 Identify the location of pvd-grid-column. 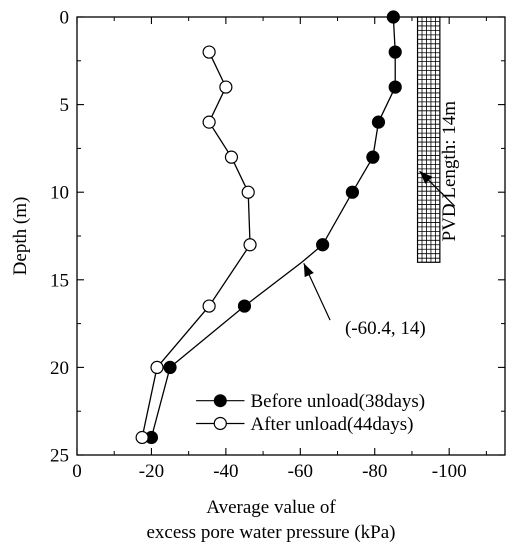
(428, 139).